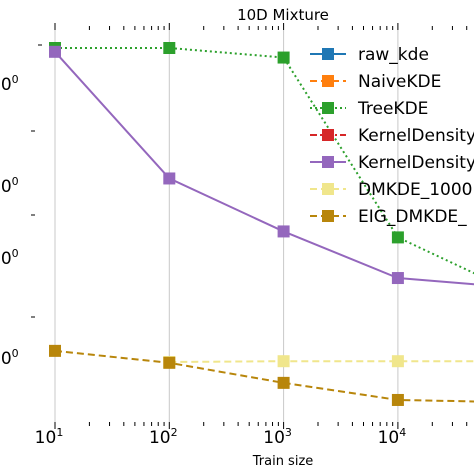 Image resolution: width=474 pixels, height=474 pixels. Describe the element at coordinates (415, 190) in the screenshot. I see `legend-label: DMKDE_1000` at that location.